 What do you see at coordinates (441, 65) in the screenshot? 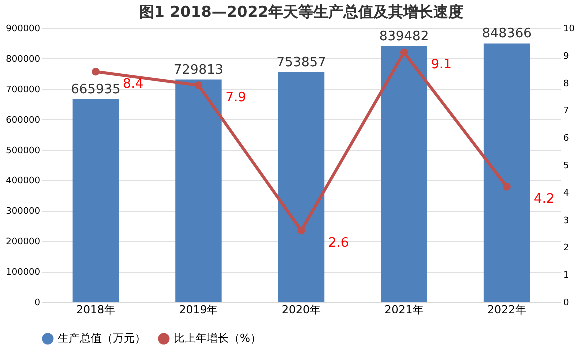
I see `data-label: 9.1` at bounding box center [441, 65].